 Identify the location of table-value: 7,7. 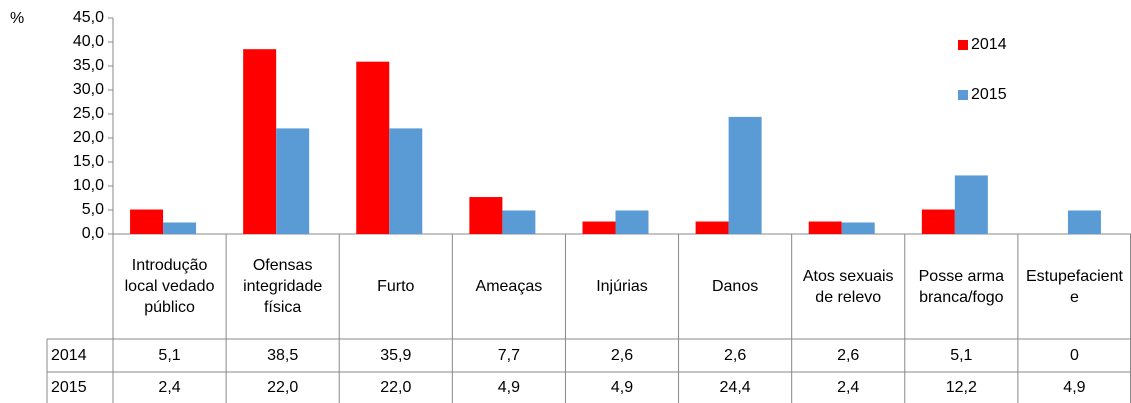
(508, 355).